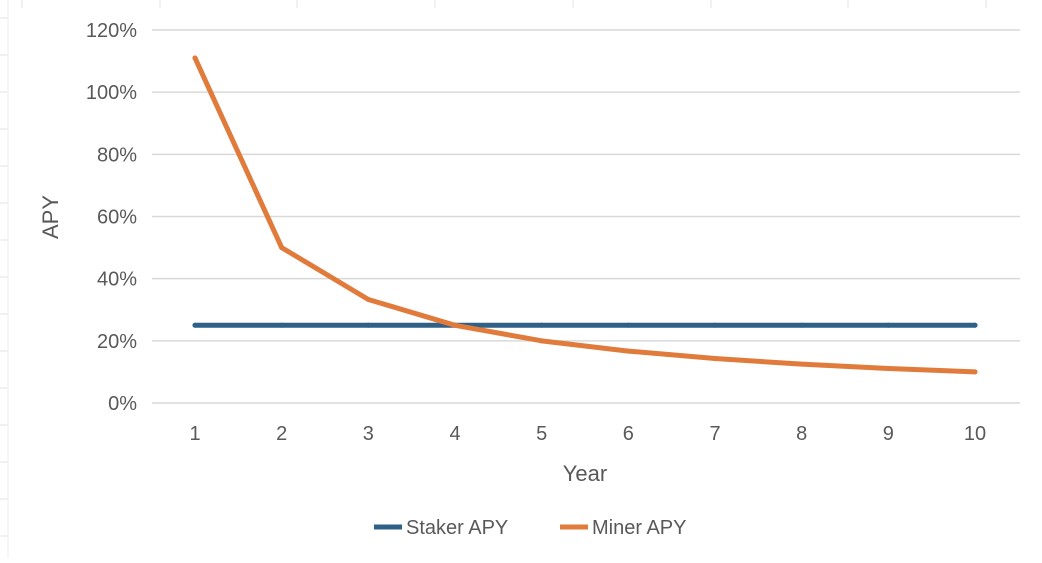 The width and height of the screenshot is (1042, 563). What do you see at coordinates (457, 528) in the screenshot?
I see `legend-label: Staker APY` at bounding box center [457, 528].